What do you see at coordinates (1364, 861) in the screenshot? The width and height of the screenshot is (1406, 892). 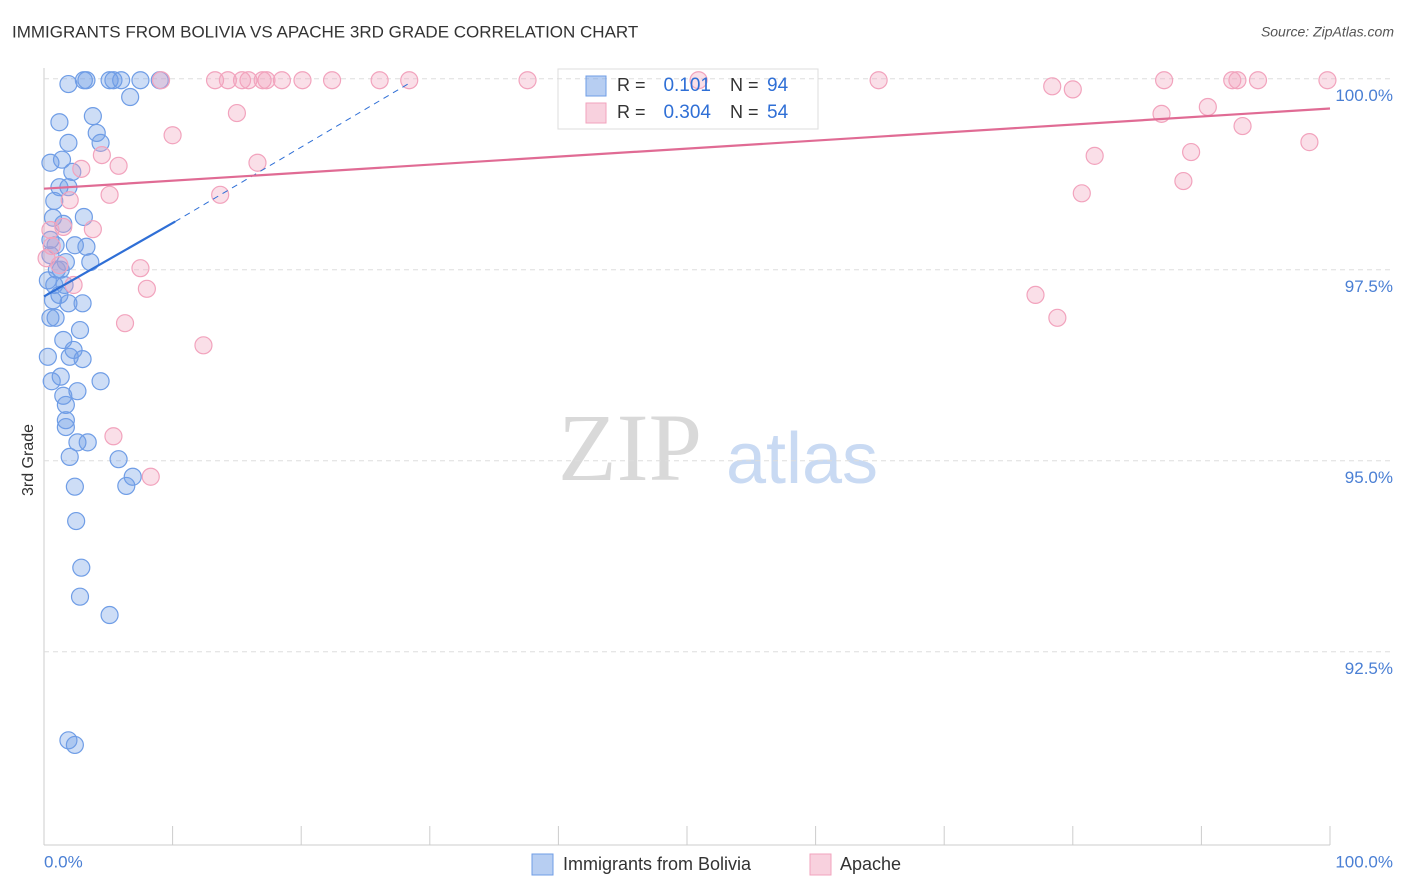 I see `x-tick-label: 100.0%` at bounding box center [1364, 861].